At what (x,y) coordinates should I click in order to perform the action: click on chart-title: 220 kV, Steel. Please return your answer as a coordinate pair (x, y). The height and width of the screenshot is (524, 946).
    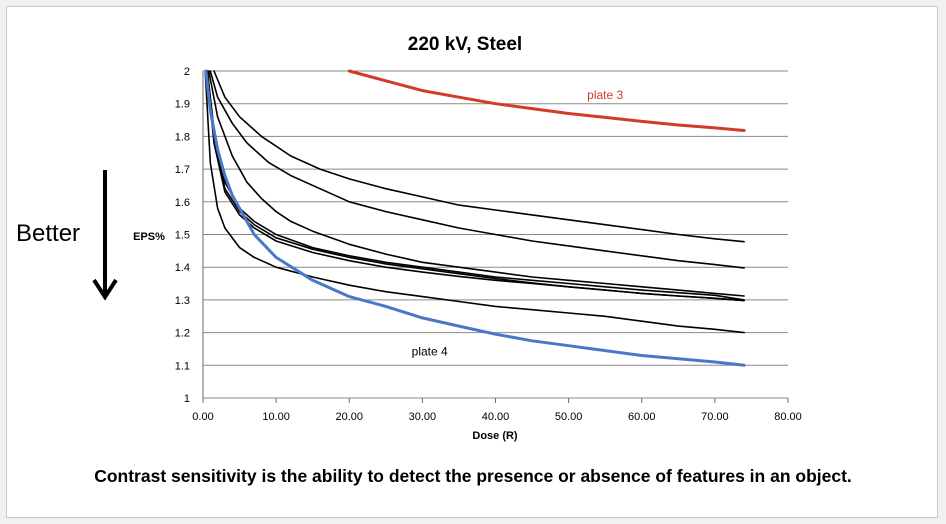
    Looking at the image, I should click on (465, 44).